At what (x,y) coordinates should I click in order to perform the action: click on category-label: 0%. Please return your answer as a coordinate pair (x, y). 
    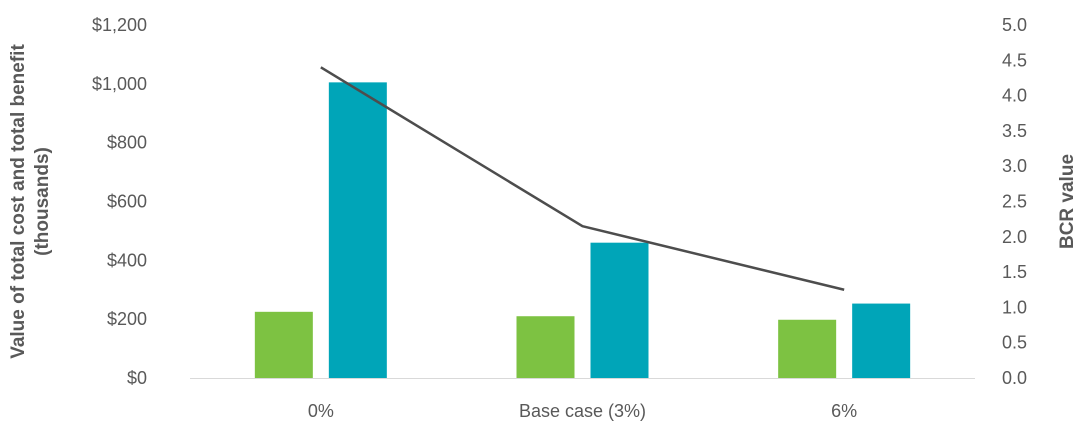
    Looking at the image, I should click on (321, 411).